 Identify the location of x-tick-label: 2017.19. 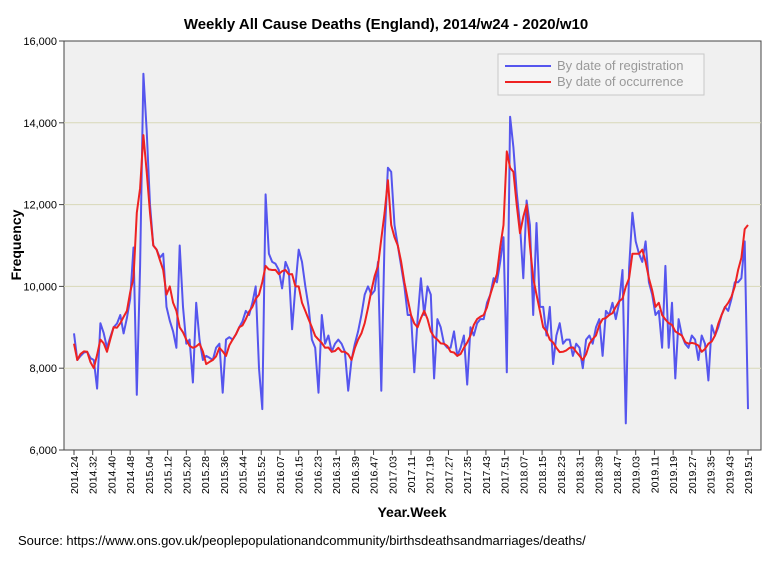
(431, 475).